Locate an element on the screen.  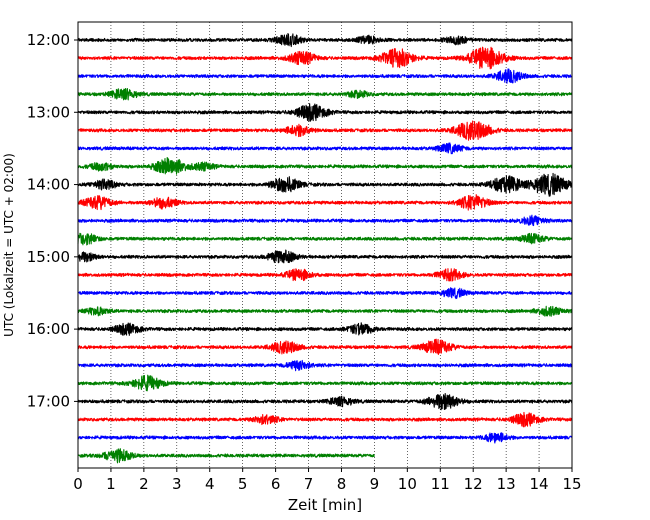
x-tick-label: 0 is located at coordinates (78, 484).